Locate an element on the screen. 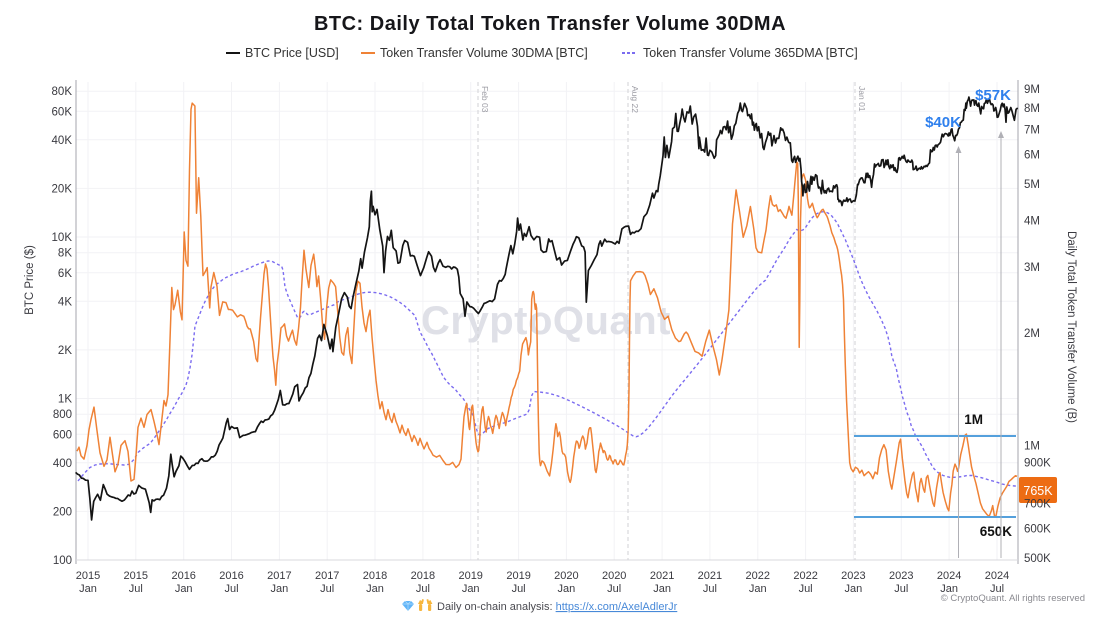  svg-text:Daily Total Token Transfer Vol: Daily Total Token Transfer Volume (B) is located at coordinates (1071, 327).